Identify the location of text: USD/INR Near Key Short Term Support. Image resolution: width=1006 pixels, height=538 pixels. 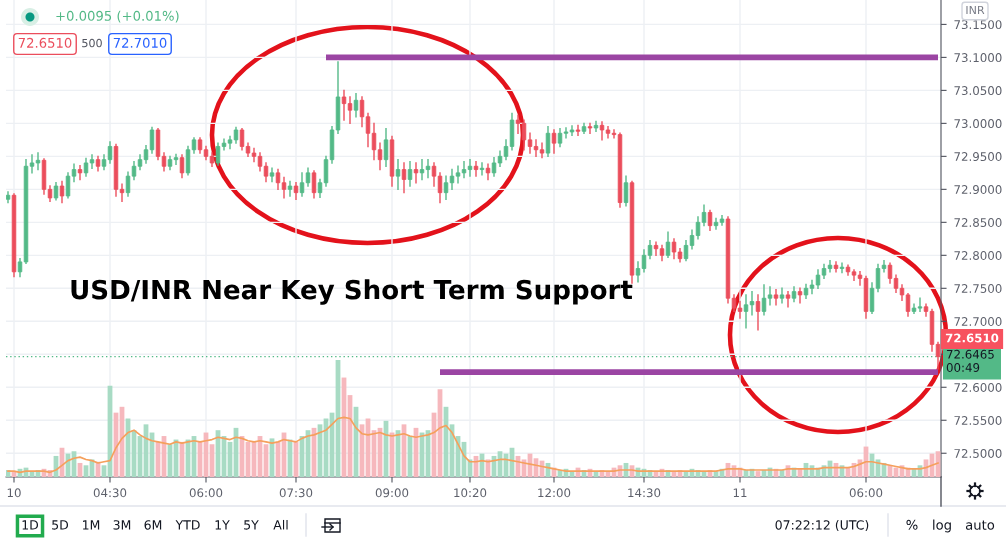
(352, 292).